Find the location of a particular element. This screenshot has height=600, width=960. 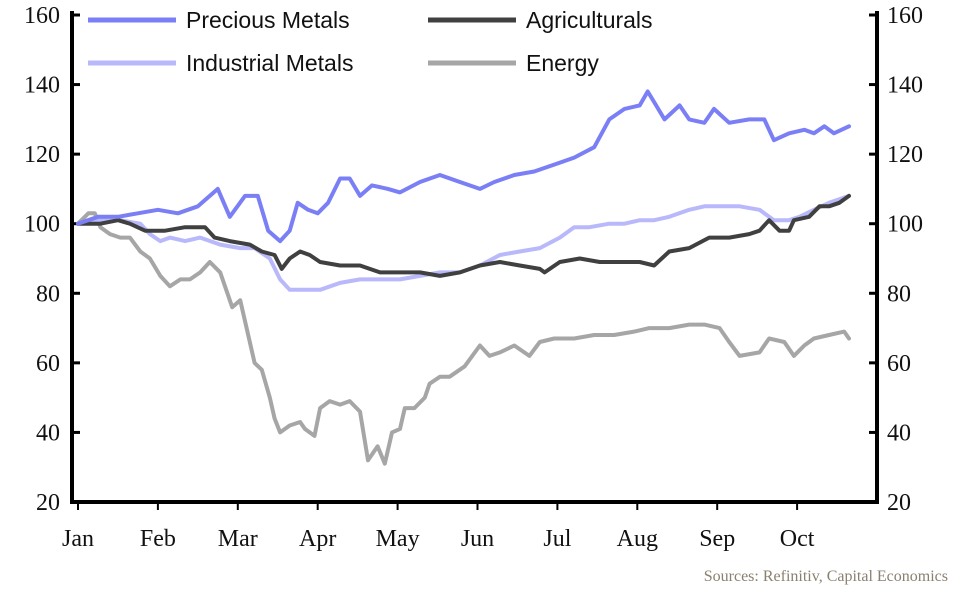

x-tick-label: Jan is located at coordinates (78, 539).